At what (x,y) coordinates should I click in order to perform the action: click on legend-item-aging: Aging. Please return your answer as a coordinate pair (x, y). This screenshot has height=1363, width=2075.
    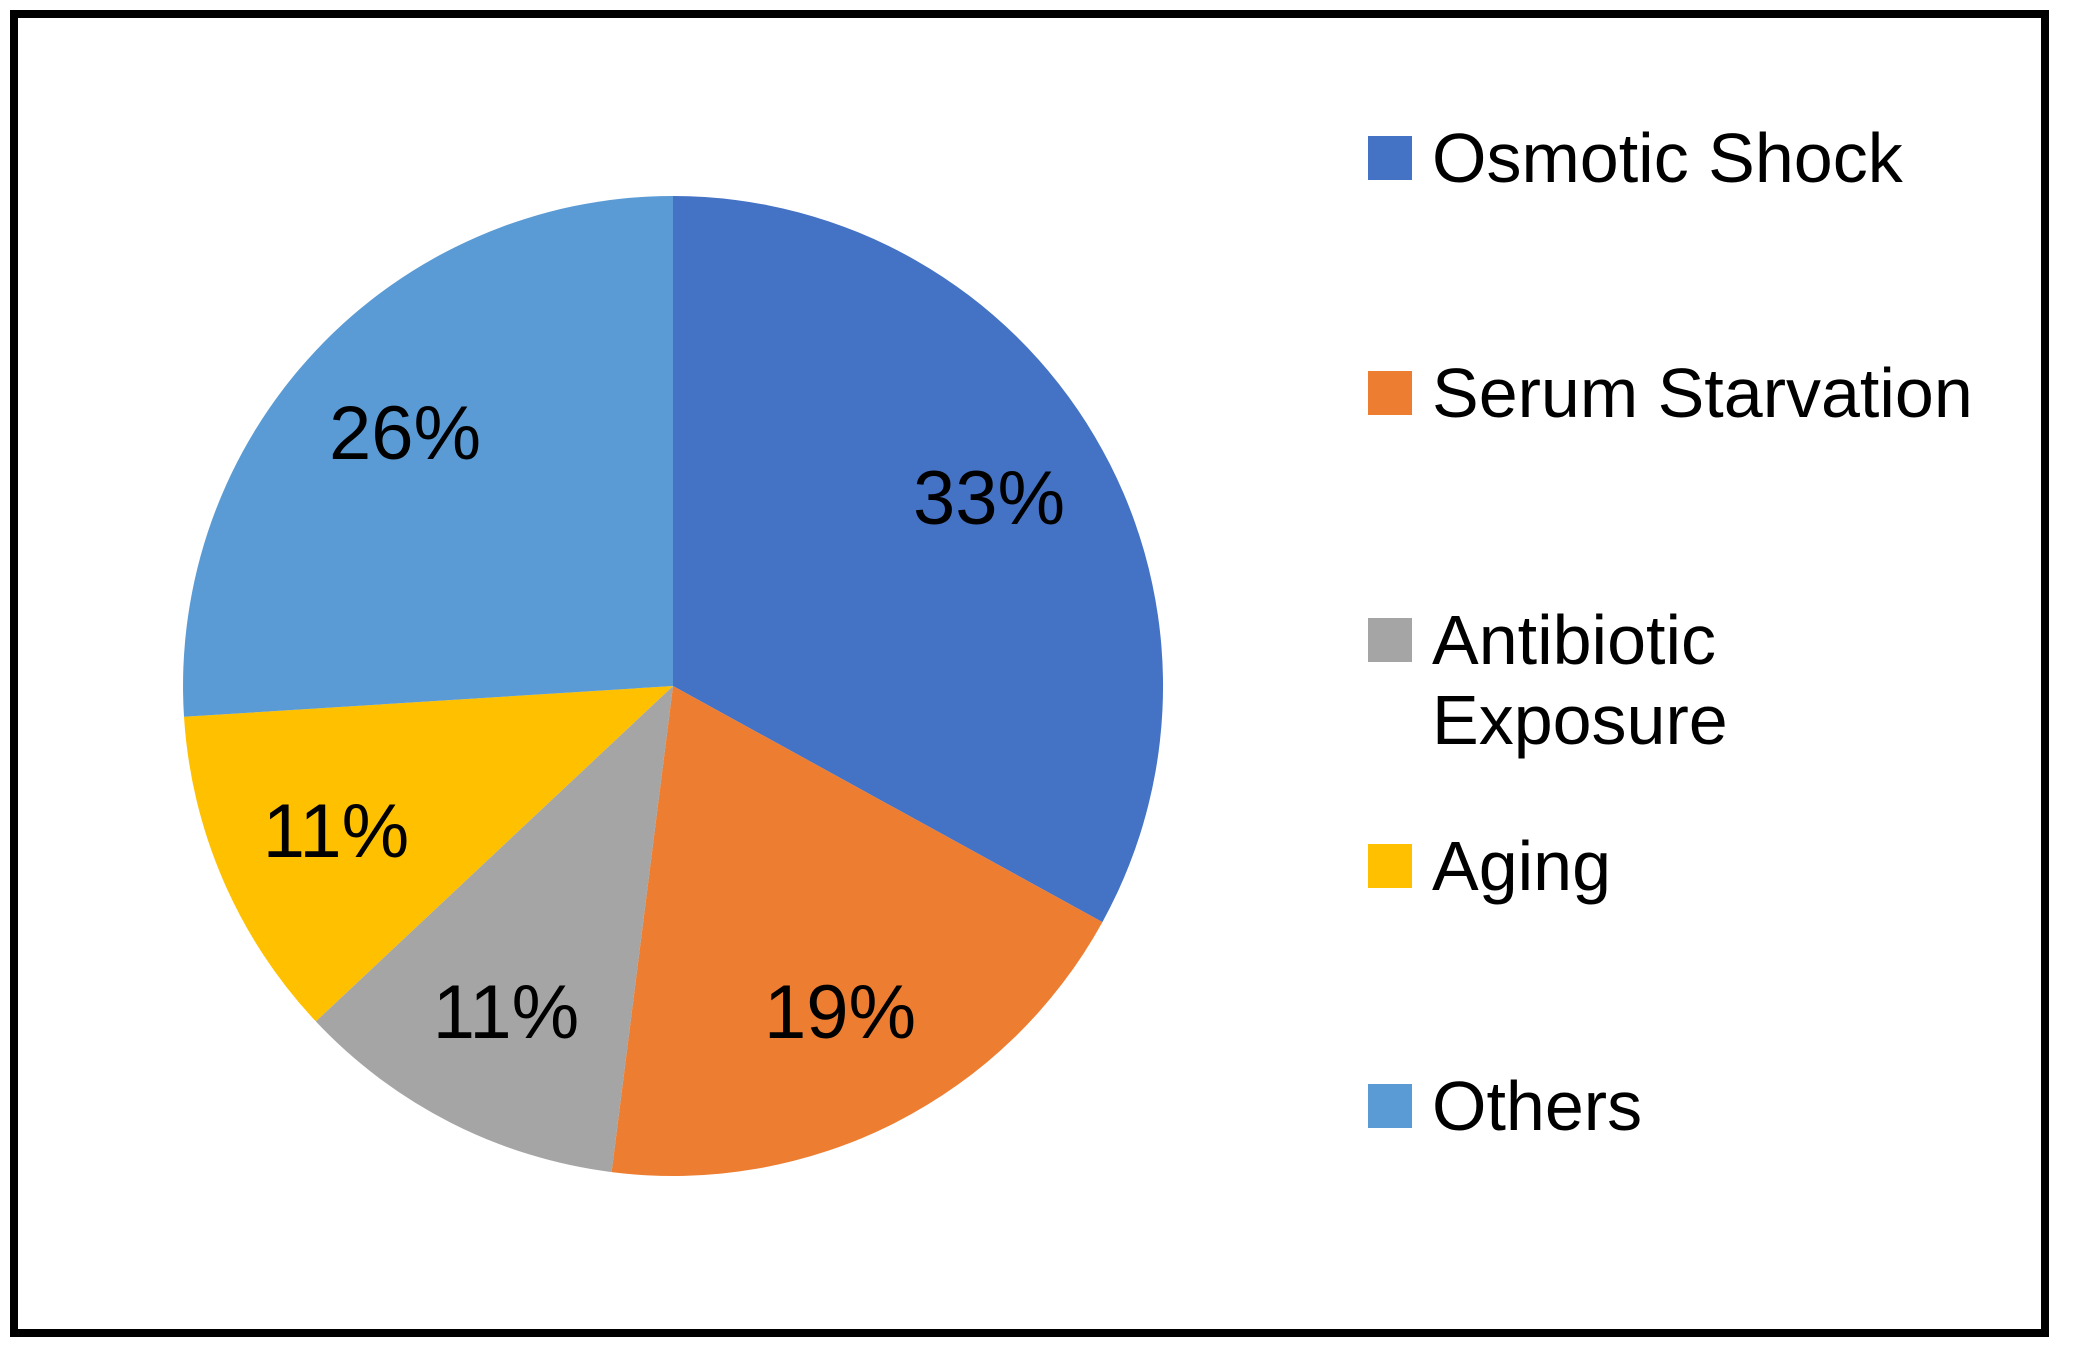
    Looking at the image, I should click on (1489, 866).